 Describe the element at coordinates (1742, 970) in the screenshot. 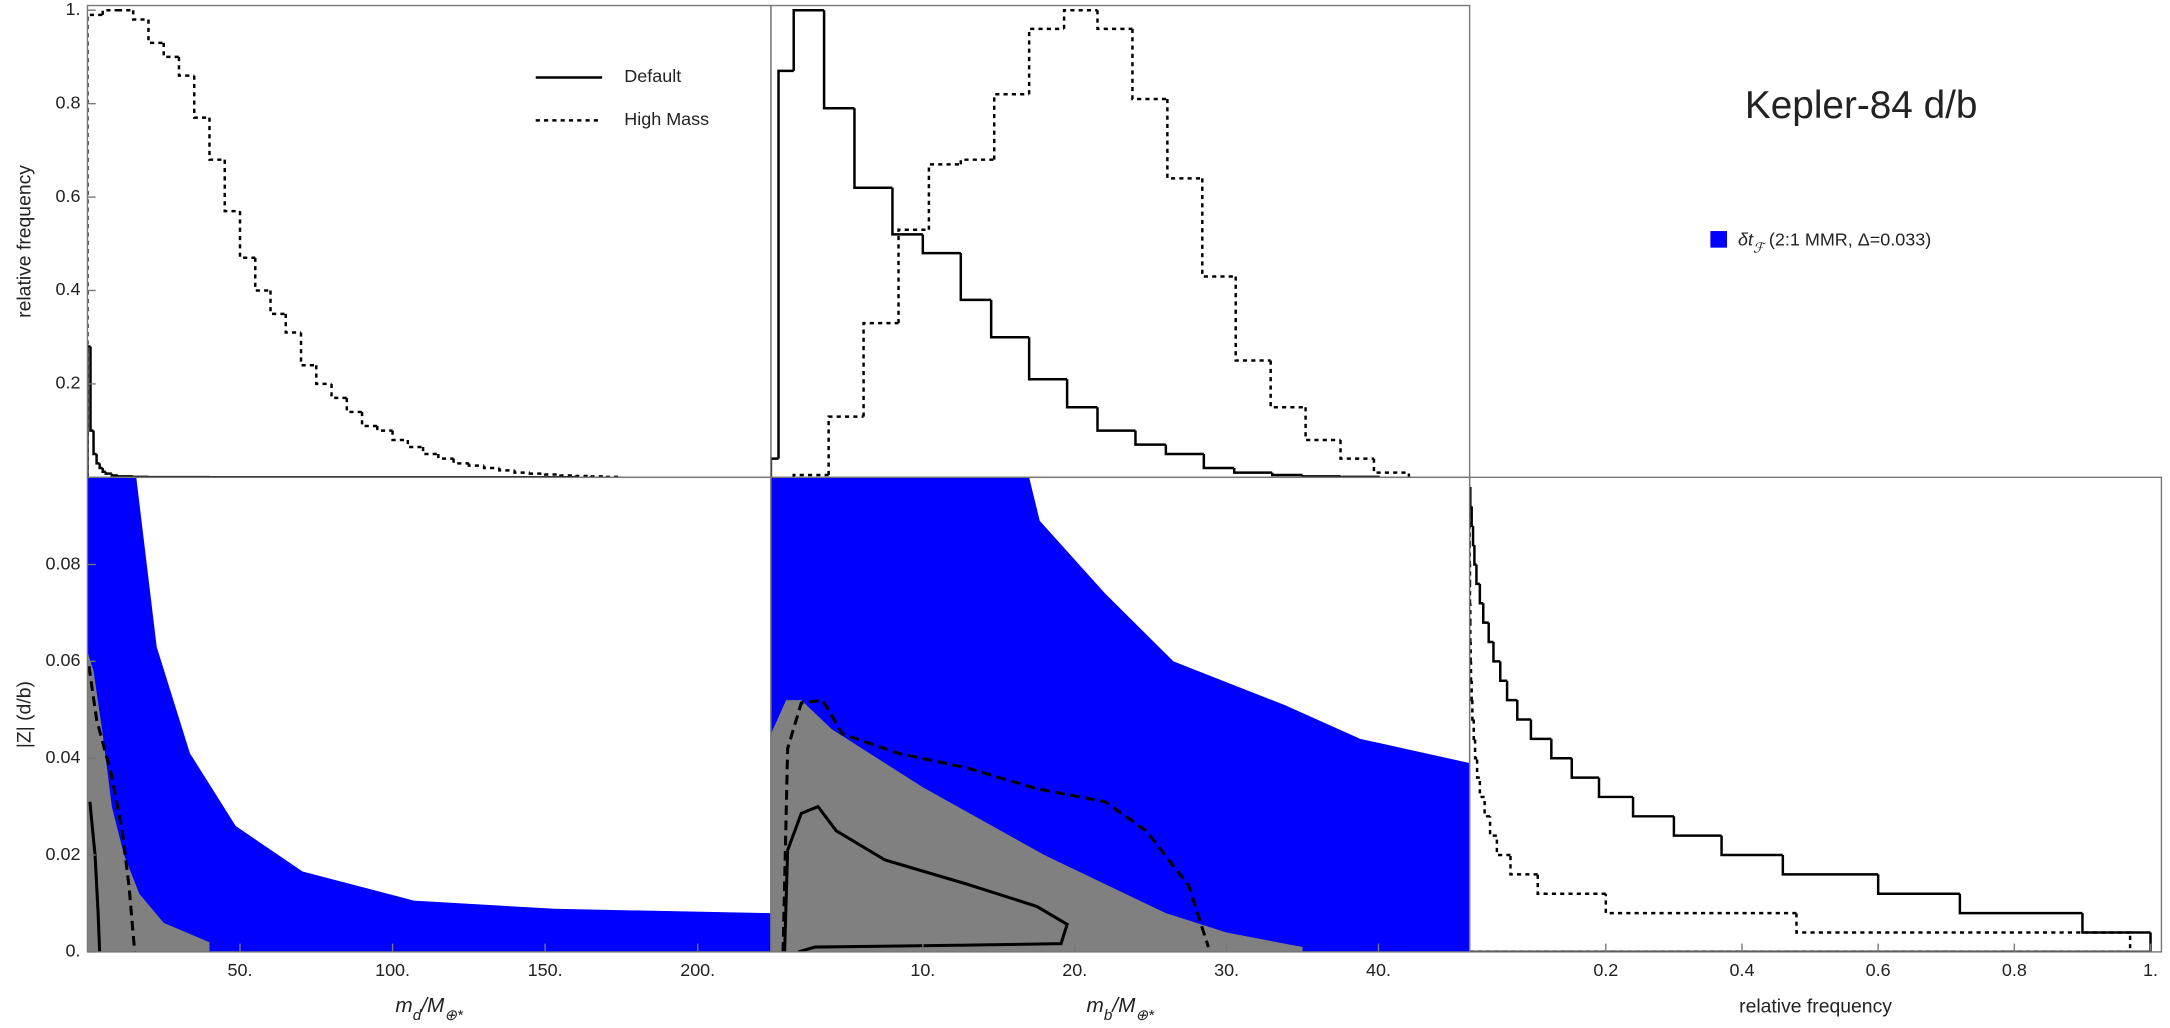

I see `x-tick-label: 0.4` at that location.